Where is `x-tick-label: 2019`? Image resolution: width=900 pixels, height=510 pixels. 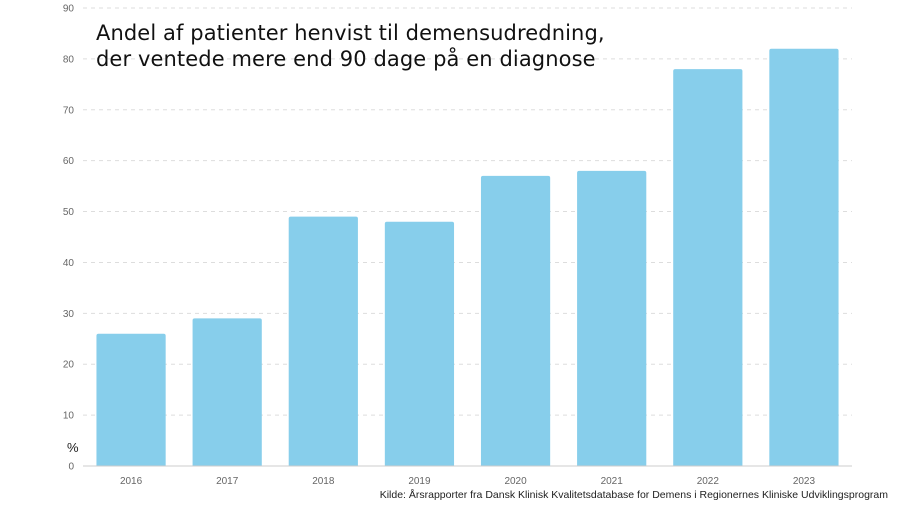
x-tick-label: 2019 is located at coordinates (419, 481).